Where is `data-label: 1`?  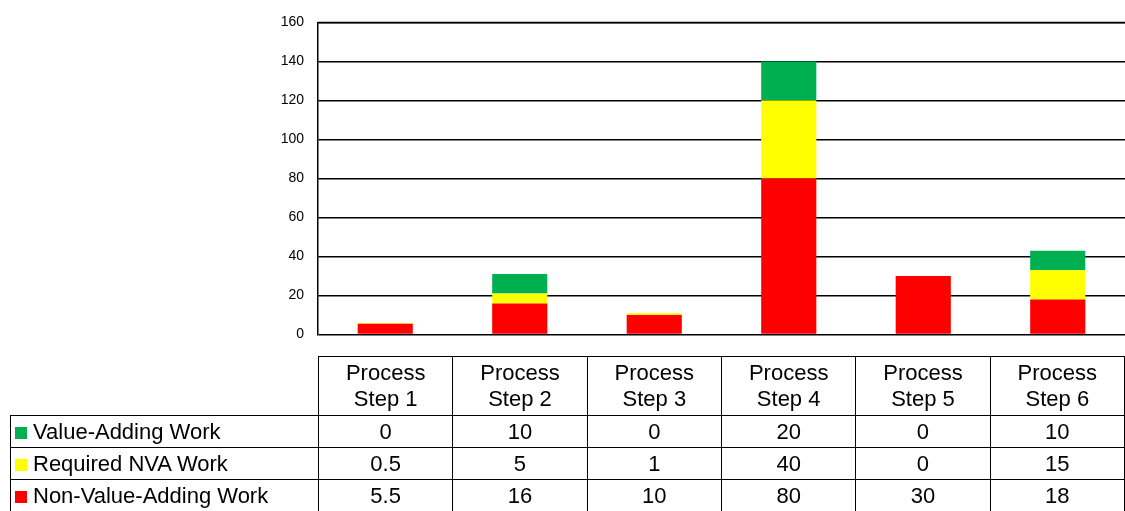 data-label: 1 is located at coordinates (654, 463).